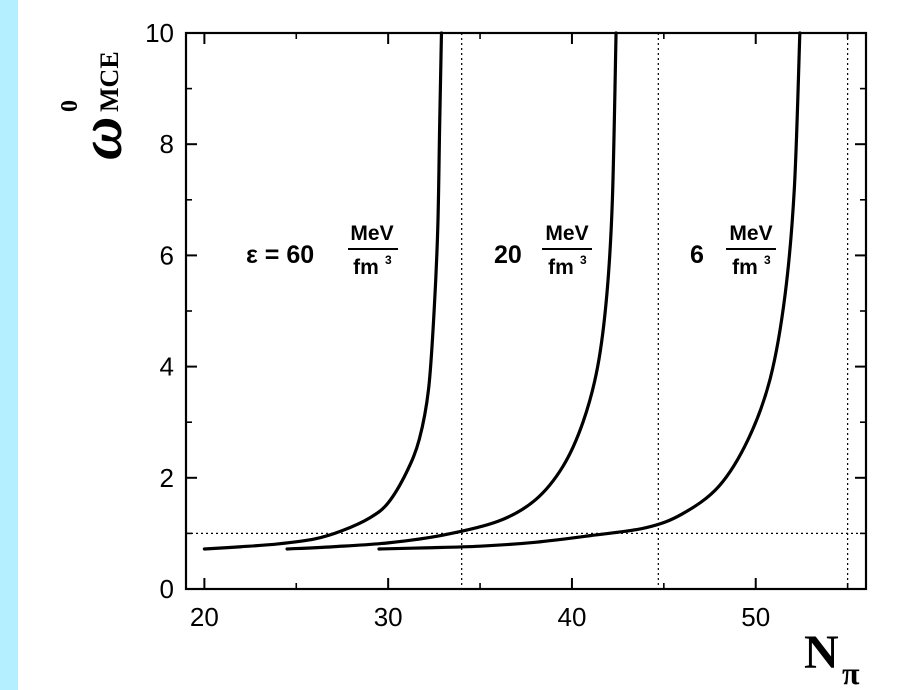 The width and height of the screenshot is (920, 690). What do you see at coordinates (571, 617) in the screenshot?
I see `x-tick-label-2: 40` at bounding box center [571, 617].